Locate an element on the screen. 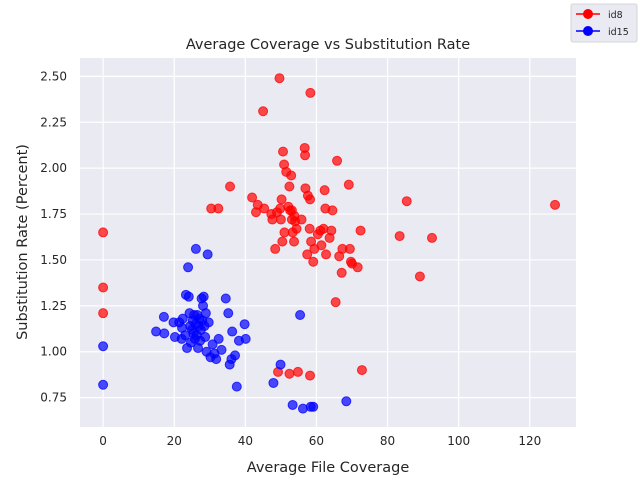  x-tick-label: 80 is located at coordinates (387, 441).